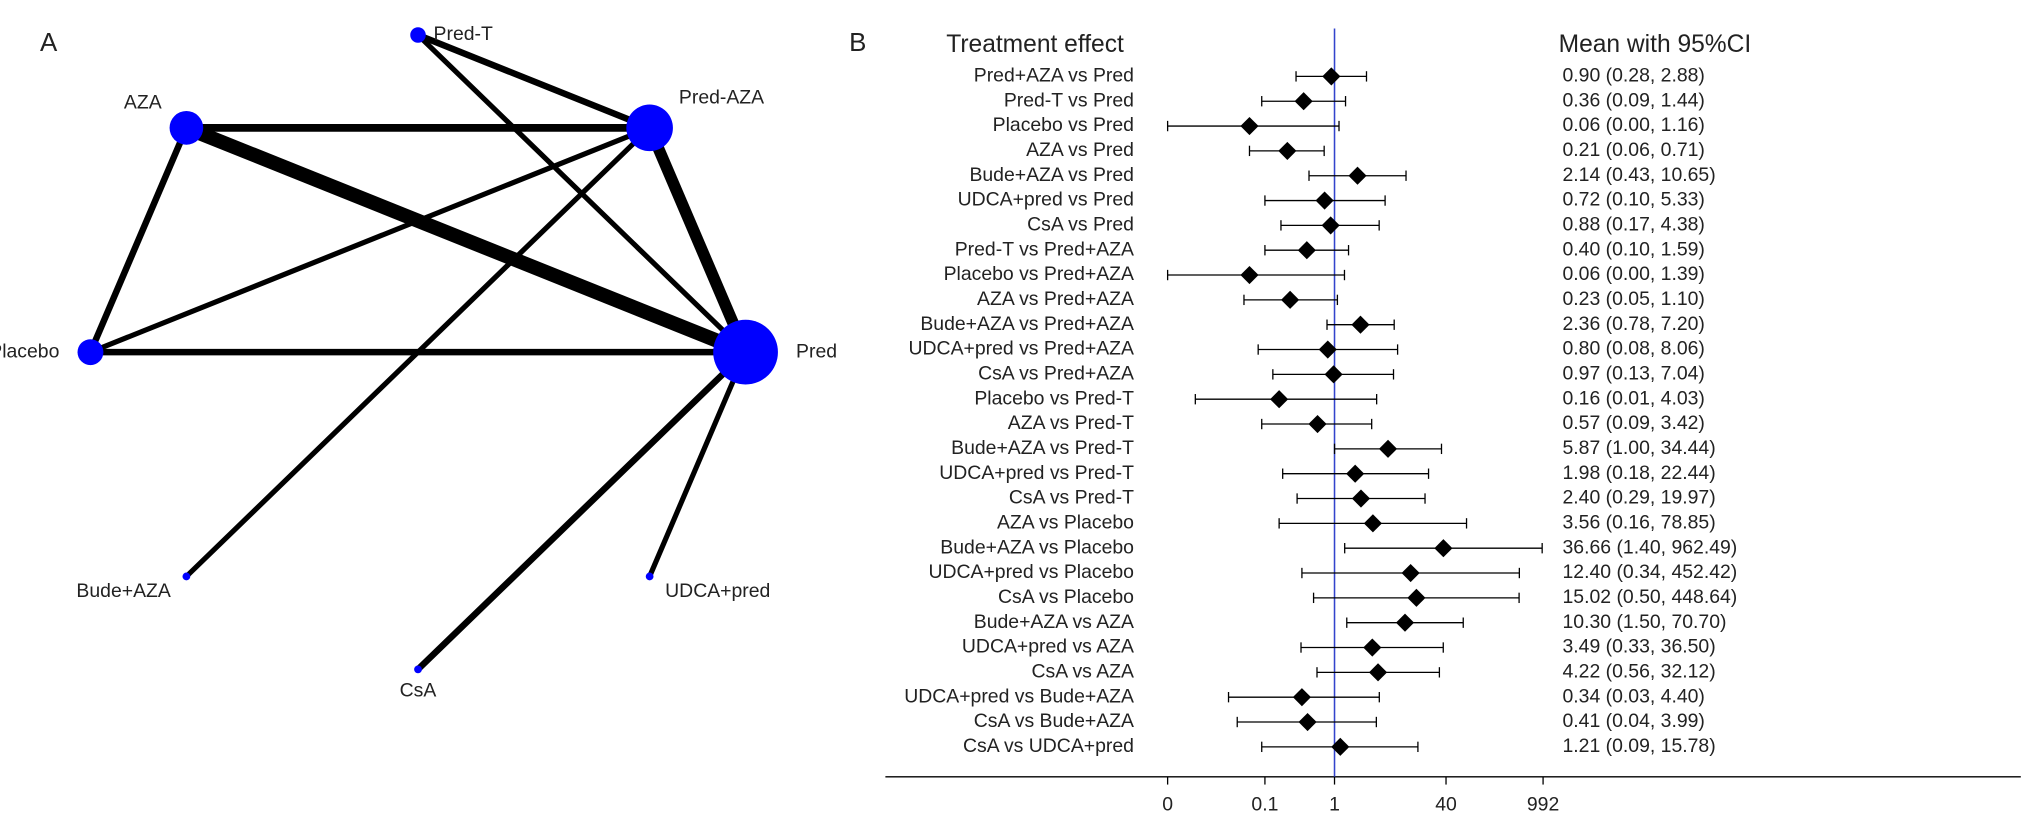  What do you see at coordinates (1655, 44) in the screenshot?
I see `column-header: Mean with 95%CI` at bounding box center [1655, 44].